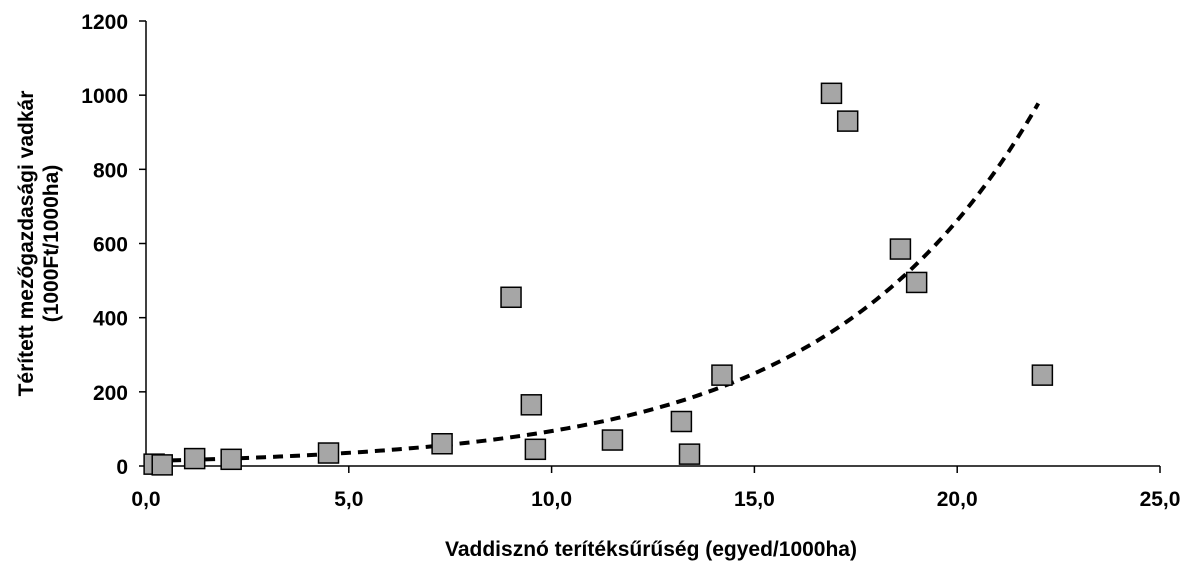 Image resolution: width=1194 pixels, height=565 pixels. I want to click on x-tick-label: 10,0, so click(551, 499).